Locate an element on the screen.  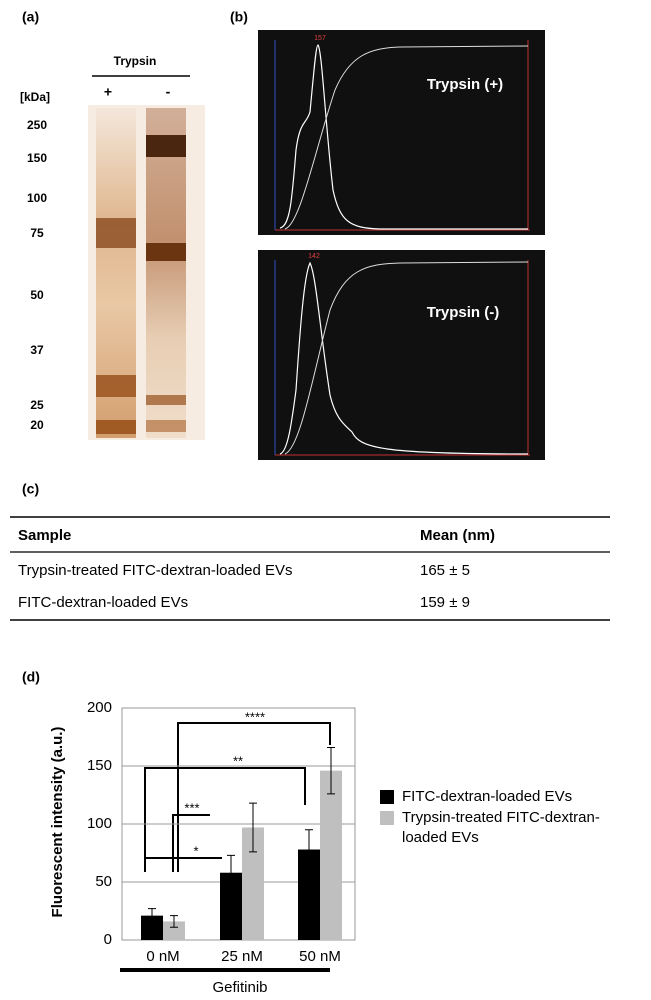
table-cell: FITC-dextran-loaded EVs is located at coordinates (103, 602).